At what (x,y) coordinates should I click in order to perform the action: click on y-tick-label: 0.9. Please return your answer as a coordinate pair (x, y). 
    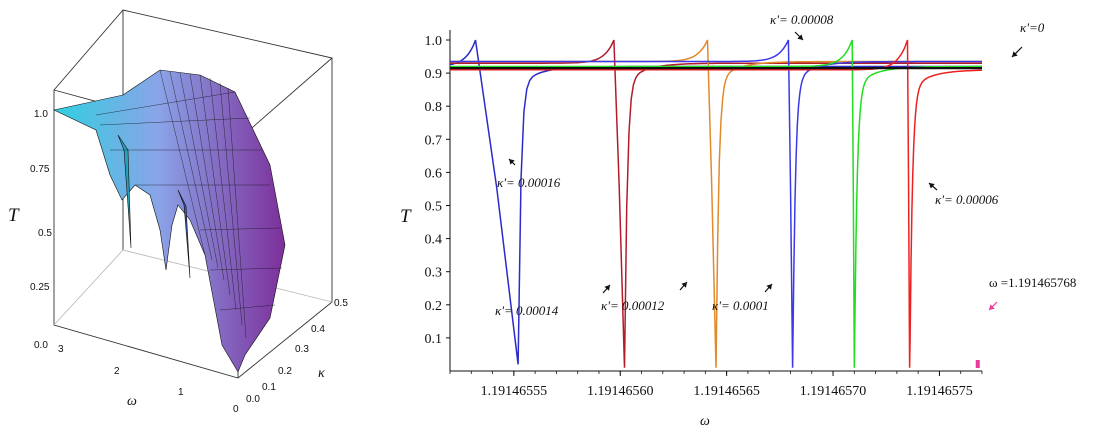
    Looking at the image, I should click on (434, 74).